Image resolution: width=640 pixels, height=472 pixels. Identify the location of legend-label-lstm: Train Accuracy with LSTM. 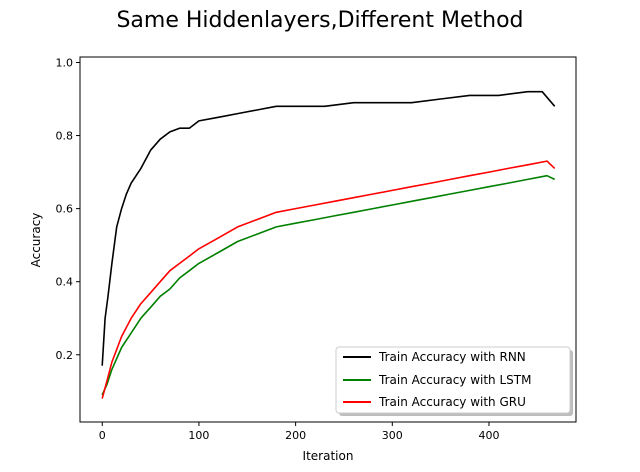
(454, 380).